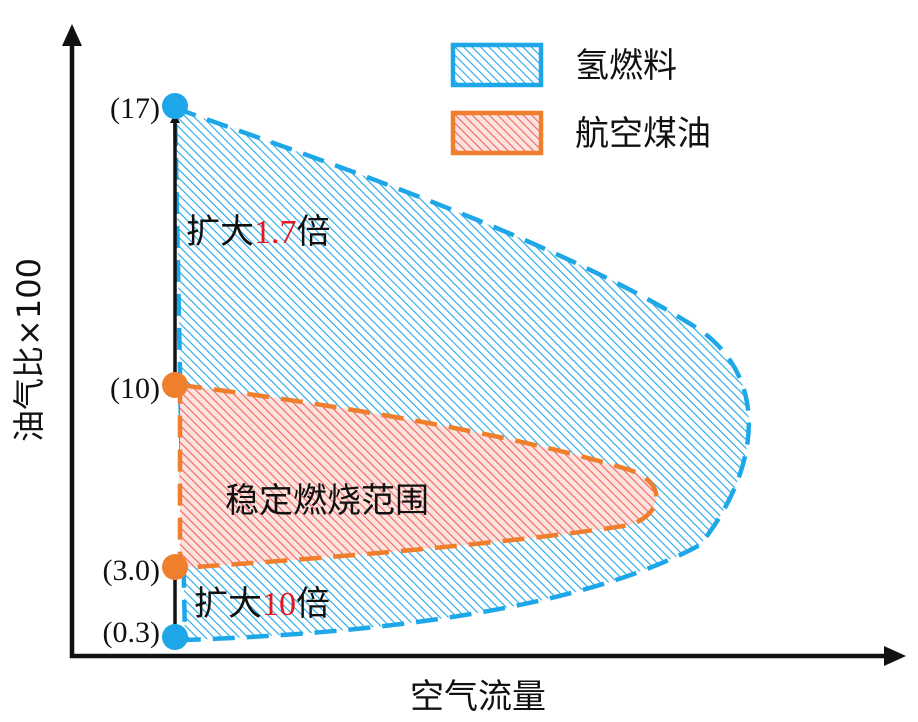 The width and height of the screenshot is (918, 722). I want to click on upper-expansion-prefix: 扩大, so click(220, 232).